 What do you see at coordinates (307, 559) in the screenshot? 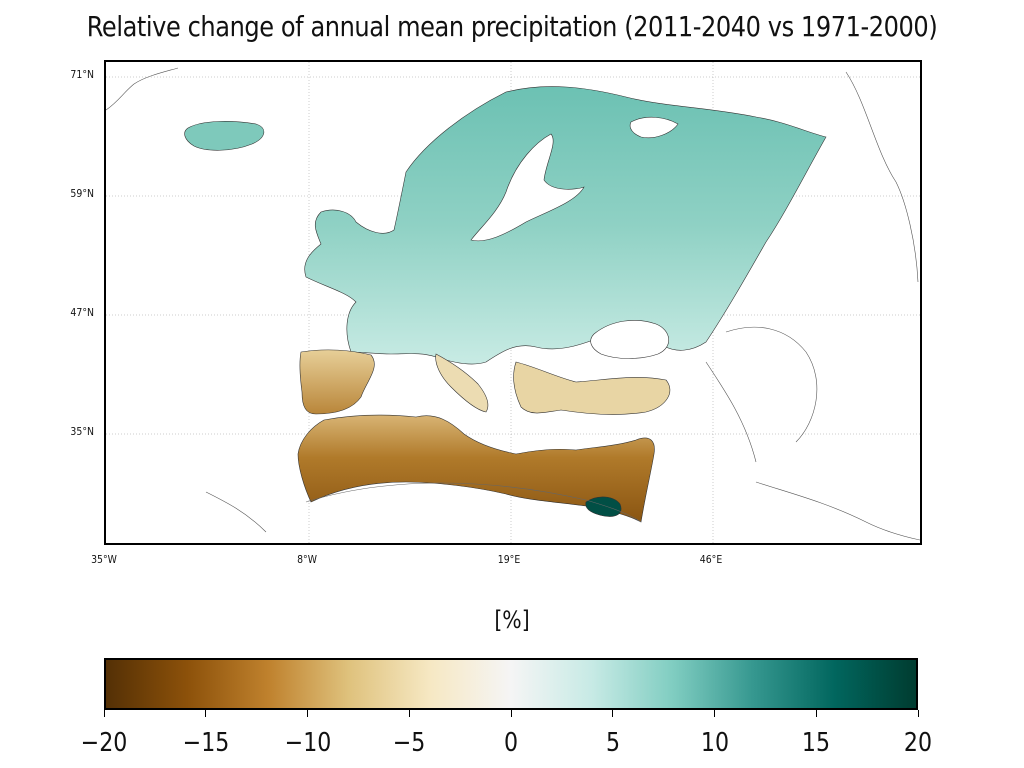
I see `lon-label-8w: 8°W` at bounding box center [307, 559].